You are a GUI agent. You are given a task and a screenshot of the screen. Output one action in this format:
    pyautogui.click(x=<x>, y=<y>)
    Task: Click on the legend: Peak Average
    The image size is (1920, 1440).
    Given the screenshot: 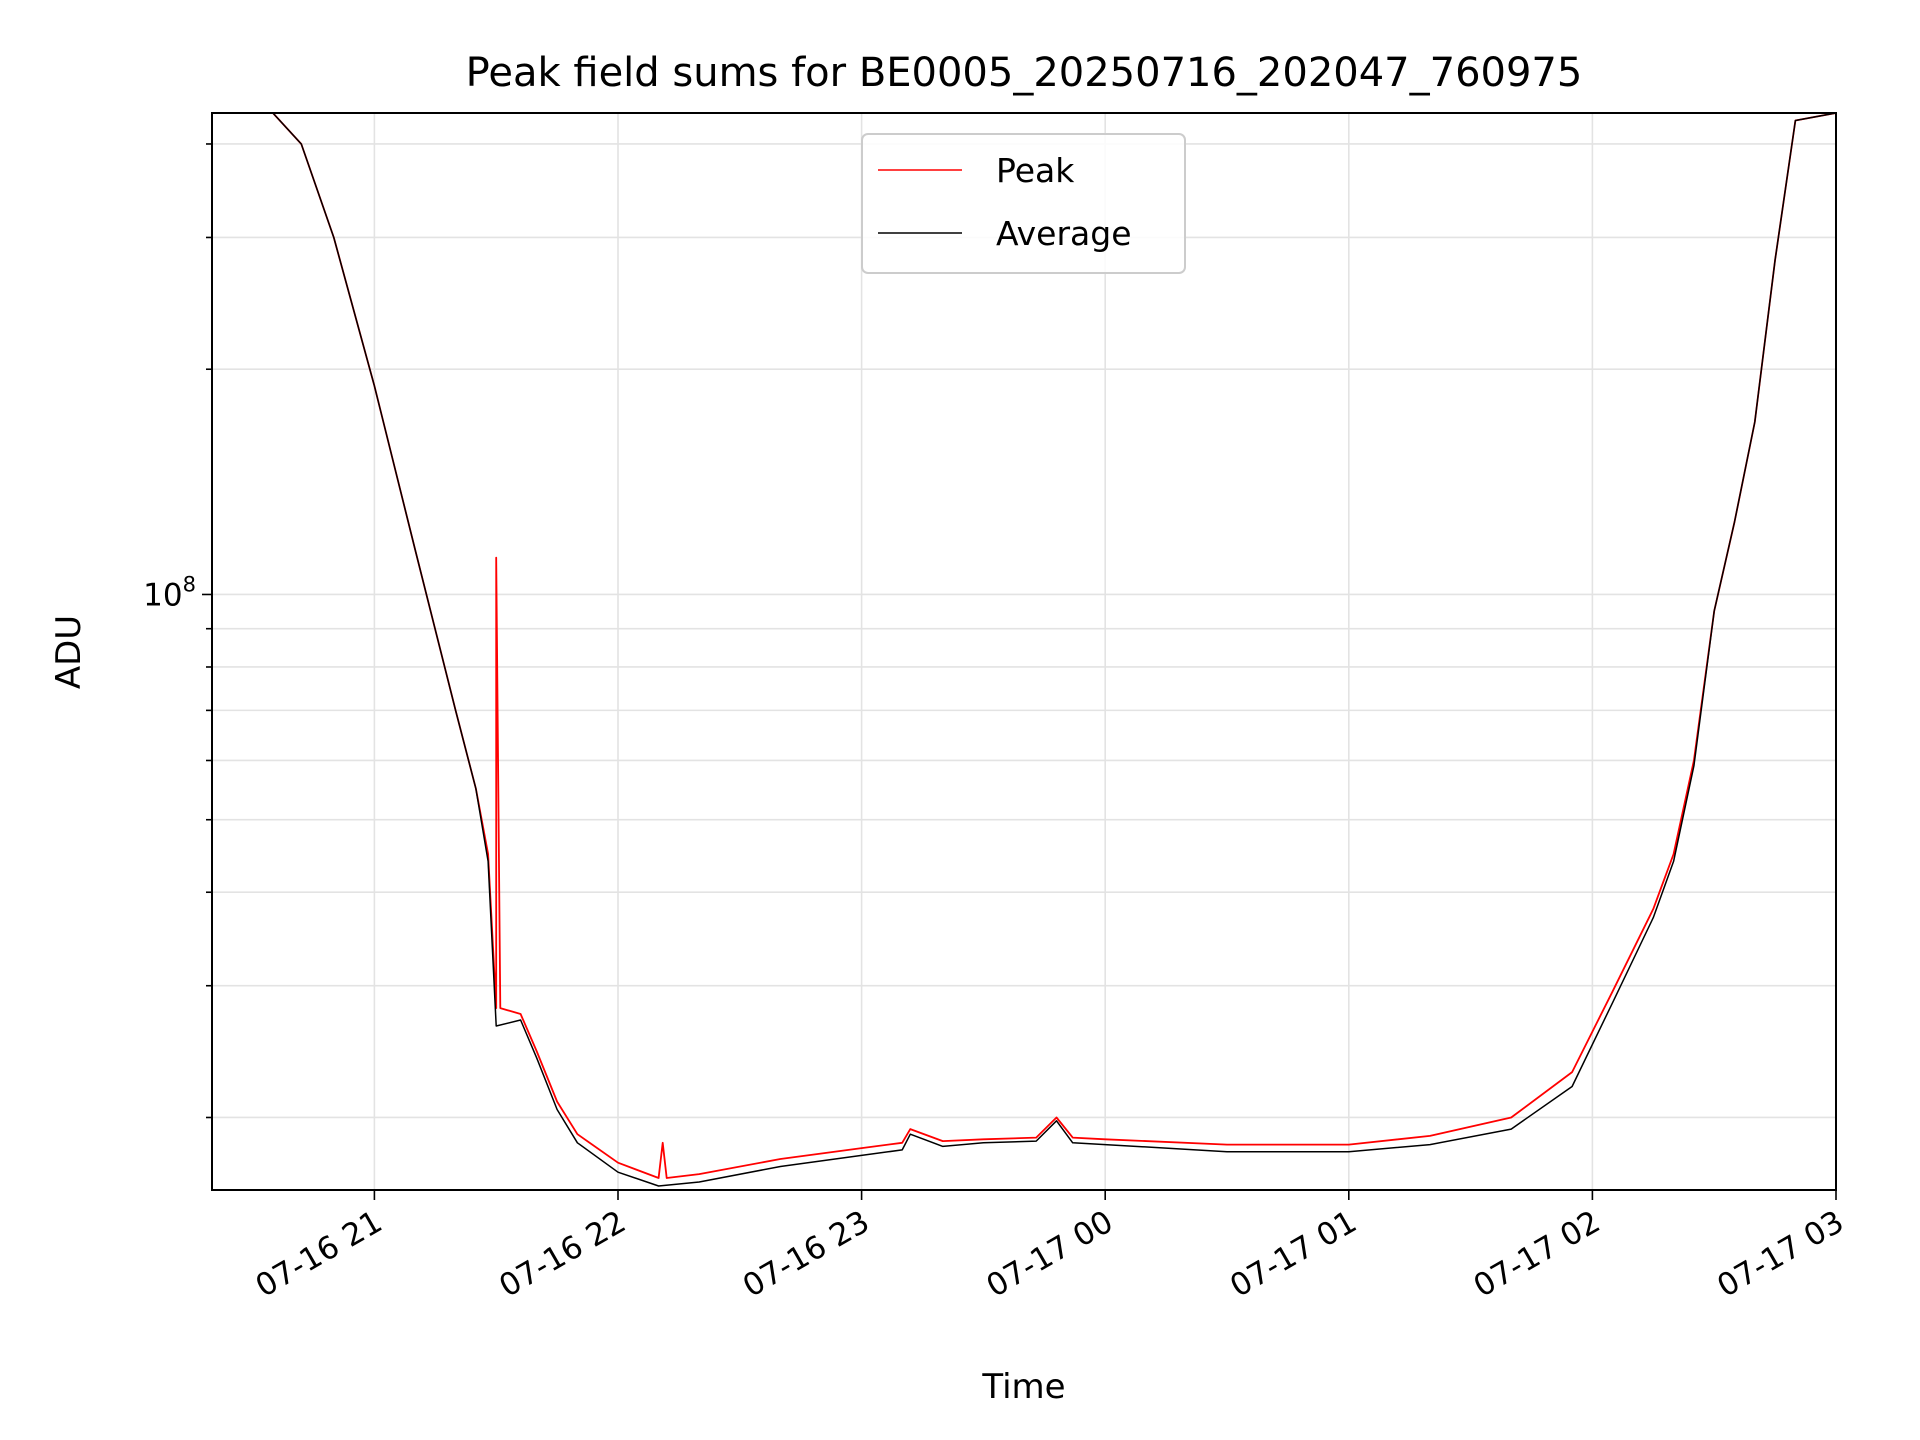 What is the action you would take?
    pyautogui.click(x=1023, y=203)
    